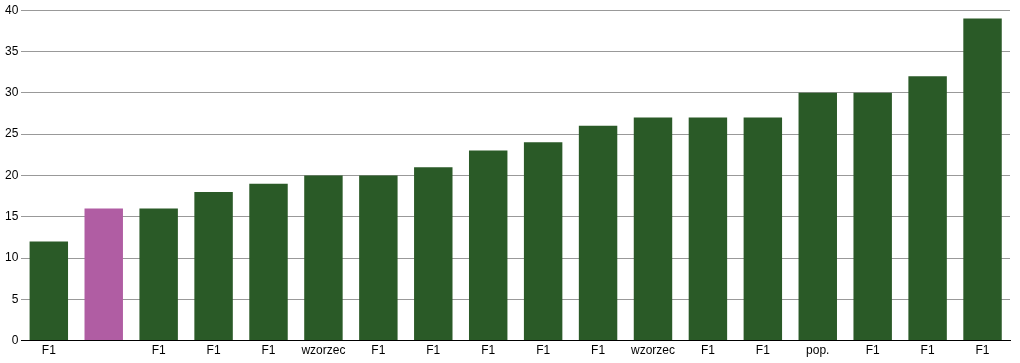  Describe the element at coordinates (818, 350) in the screenshot. I see `x-tick-label: pop.` at that location.